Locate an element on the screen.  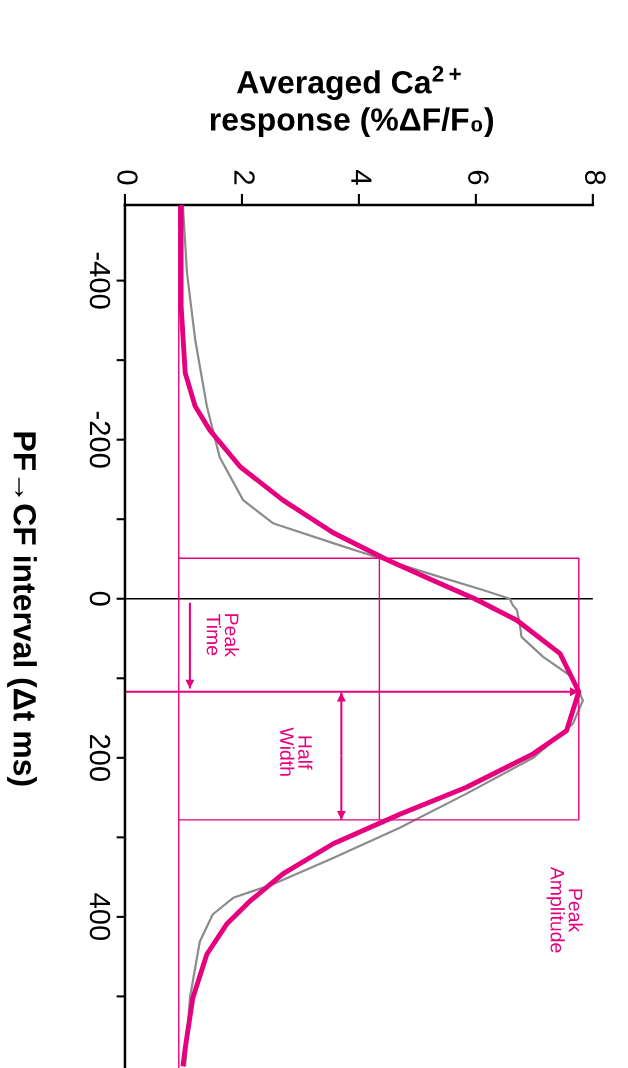
y-tick-label: 0 is located at coordinates (100, 598).